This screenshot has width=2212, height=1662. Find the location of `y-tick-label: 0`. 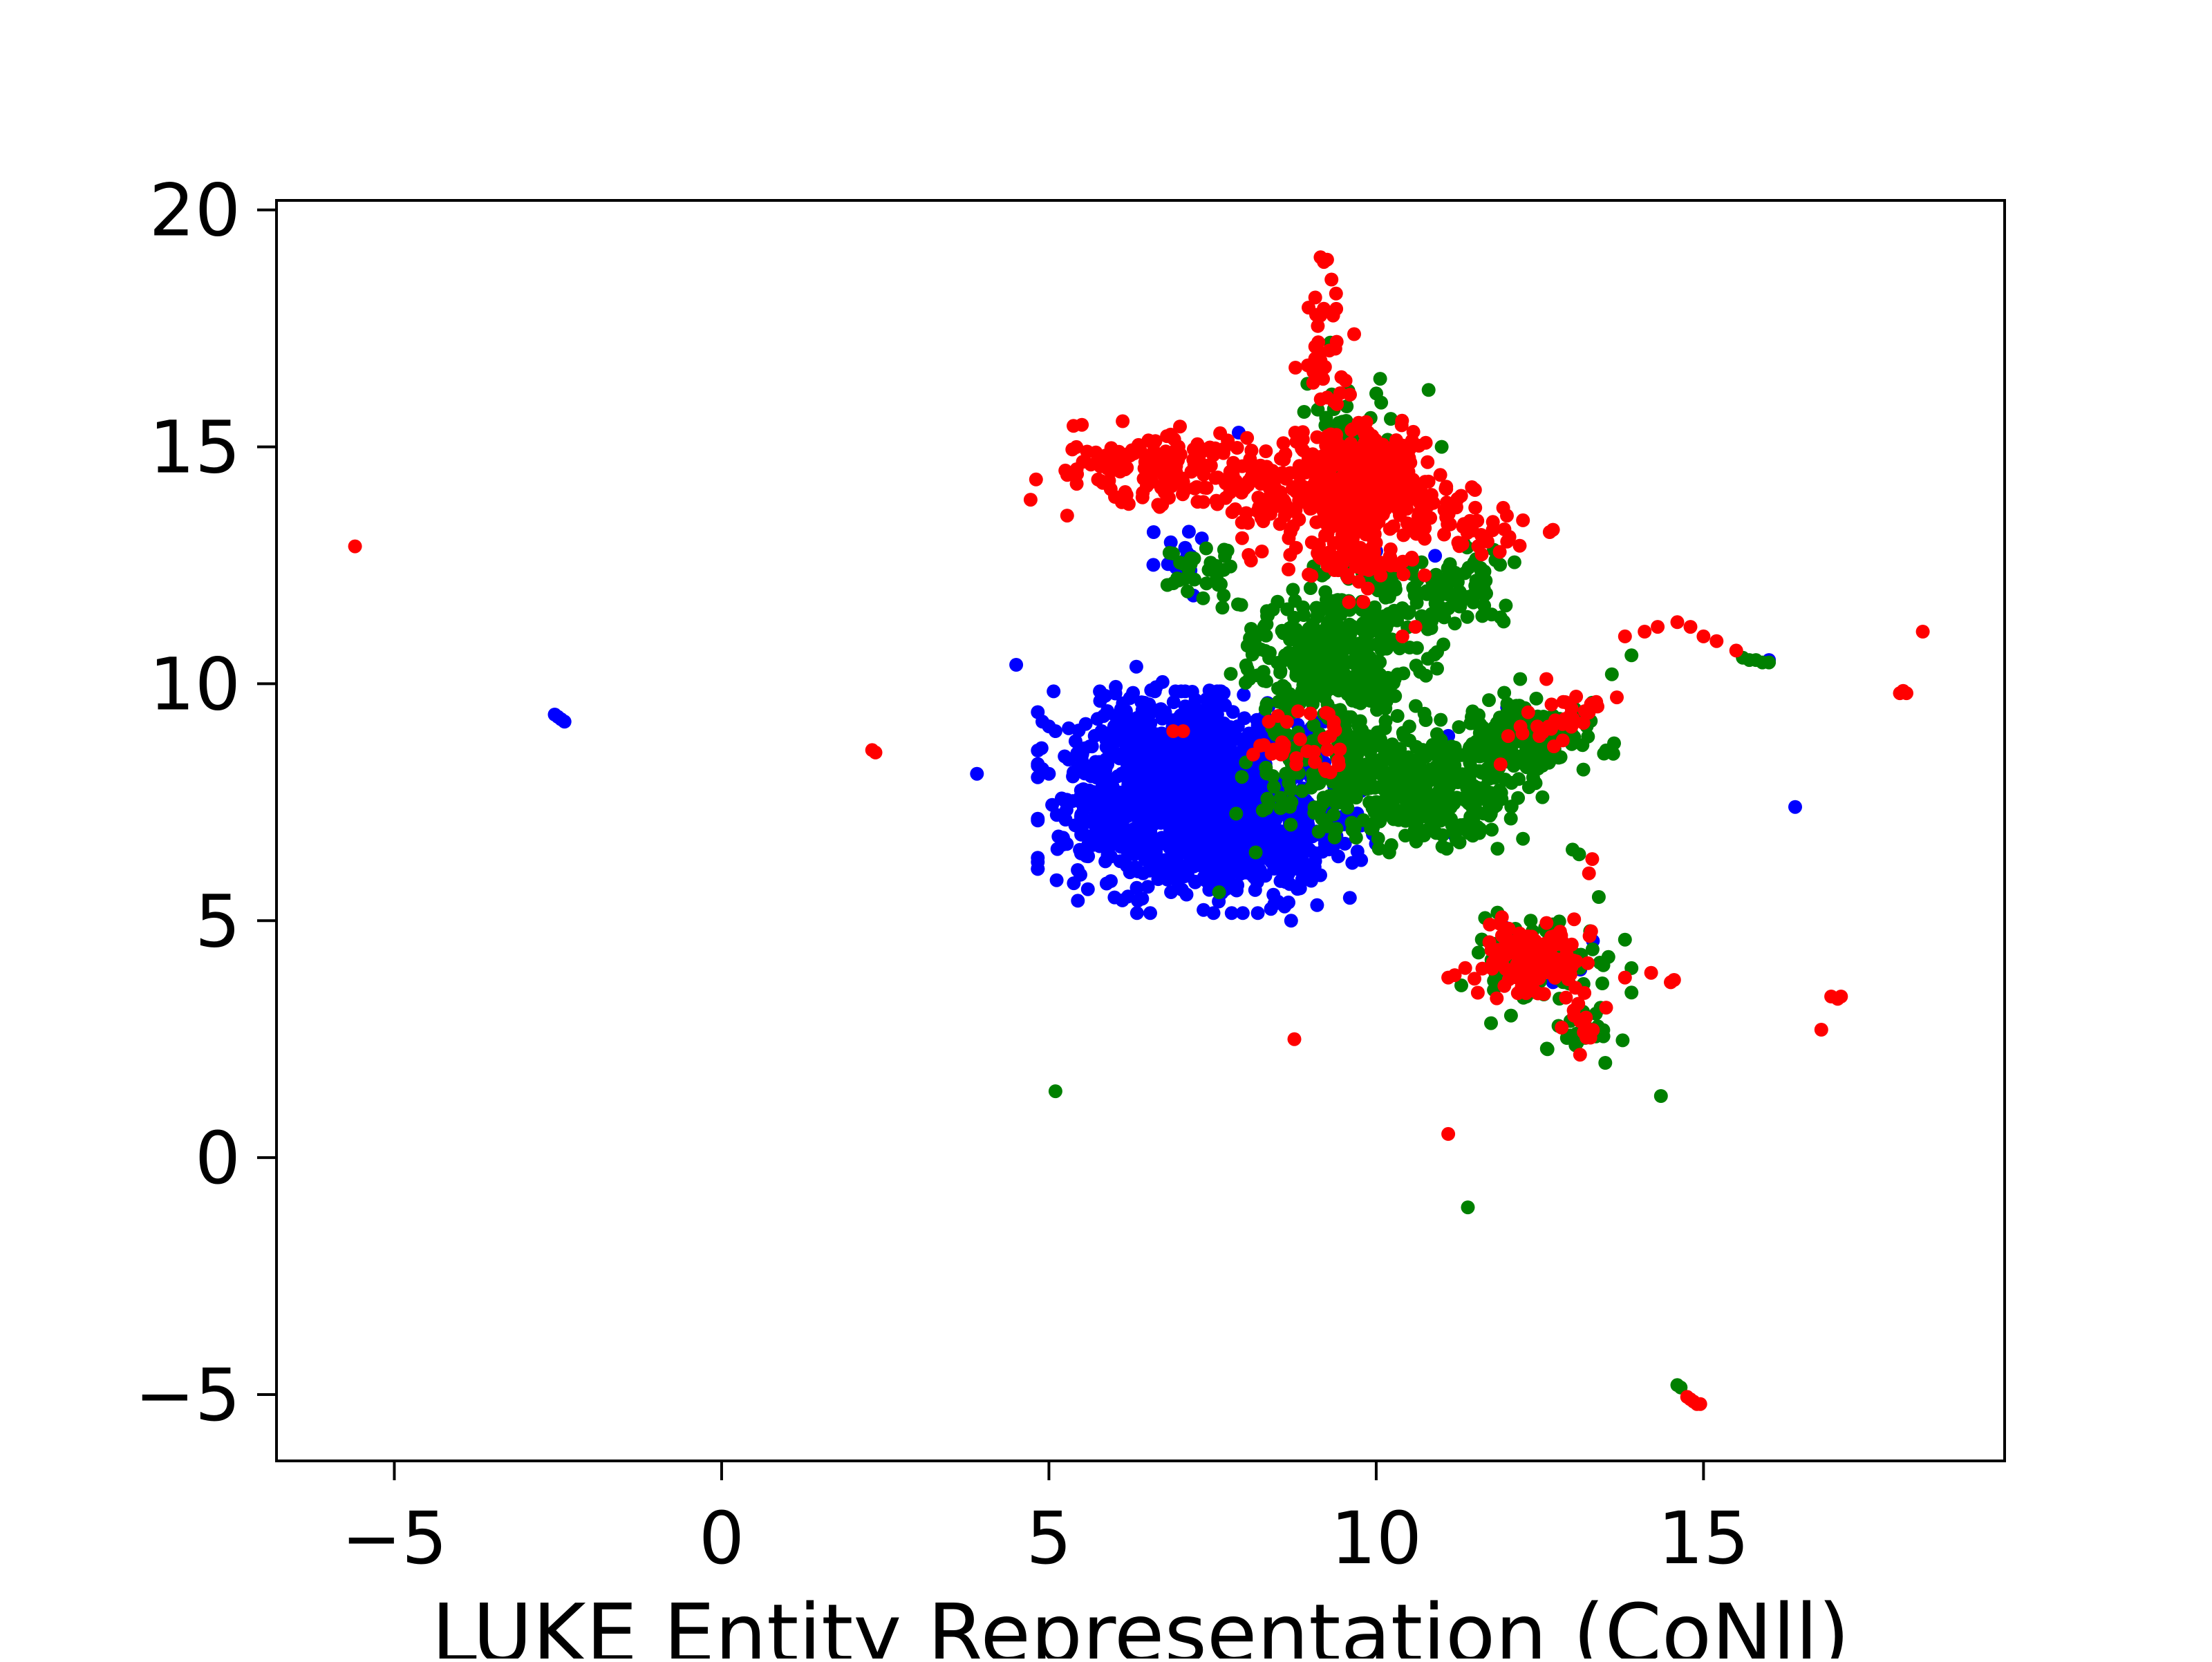

y-tick-label: 0 is located at coordinates (218, 1158).